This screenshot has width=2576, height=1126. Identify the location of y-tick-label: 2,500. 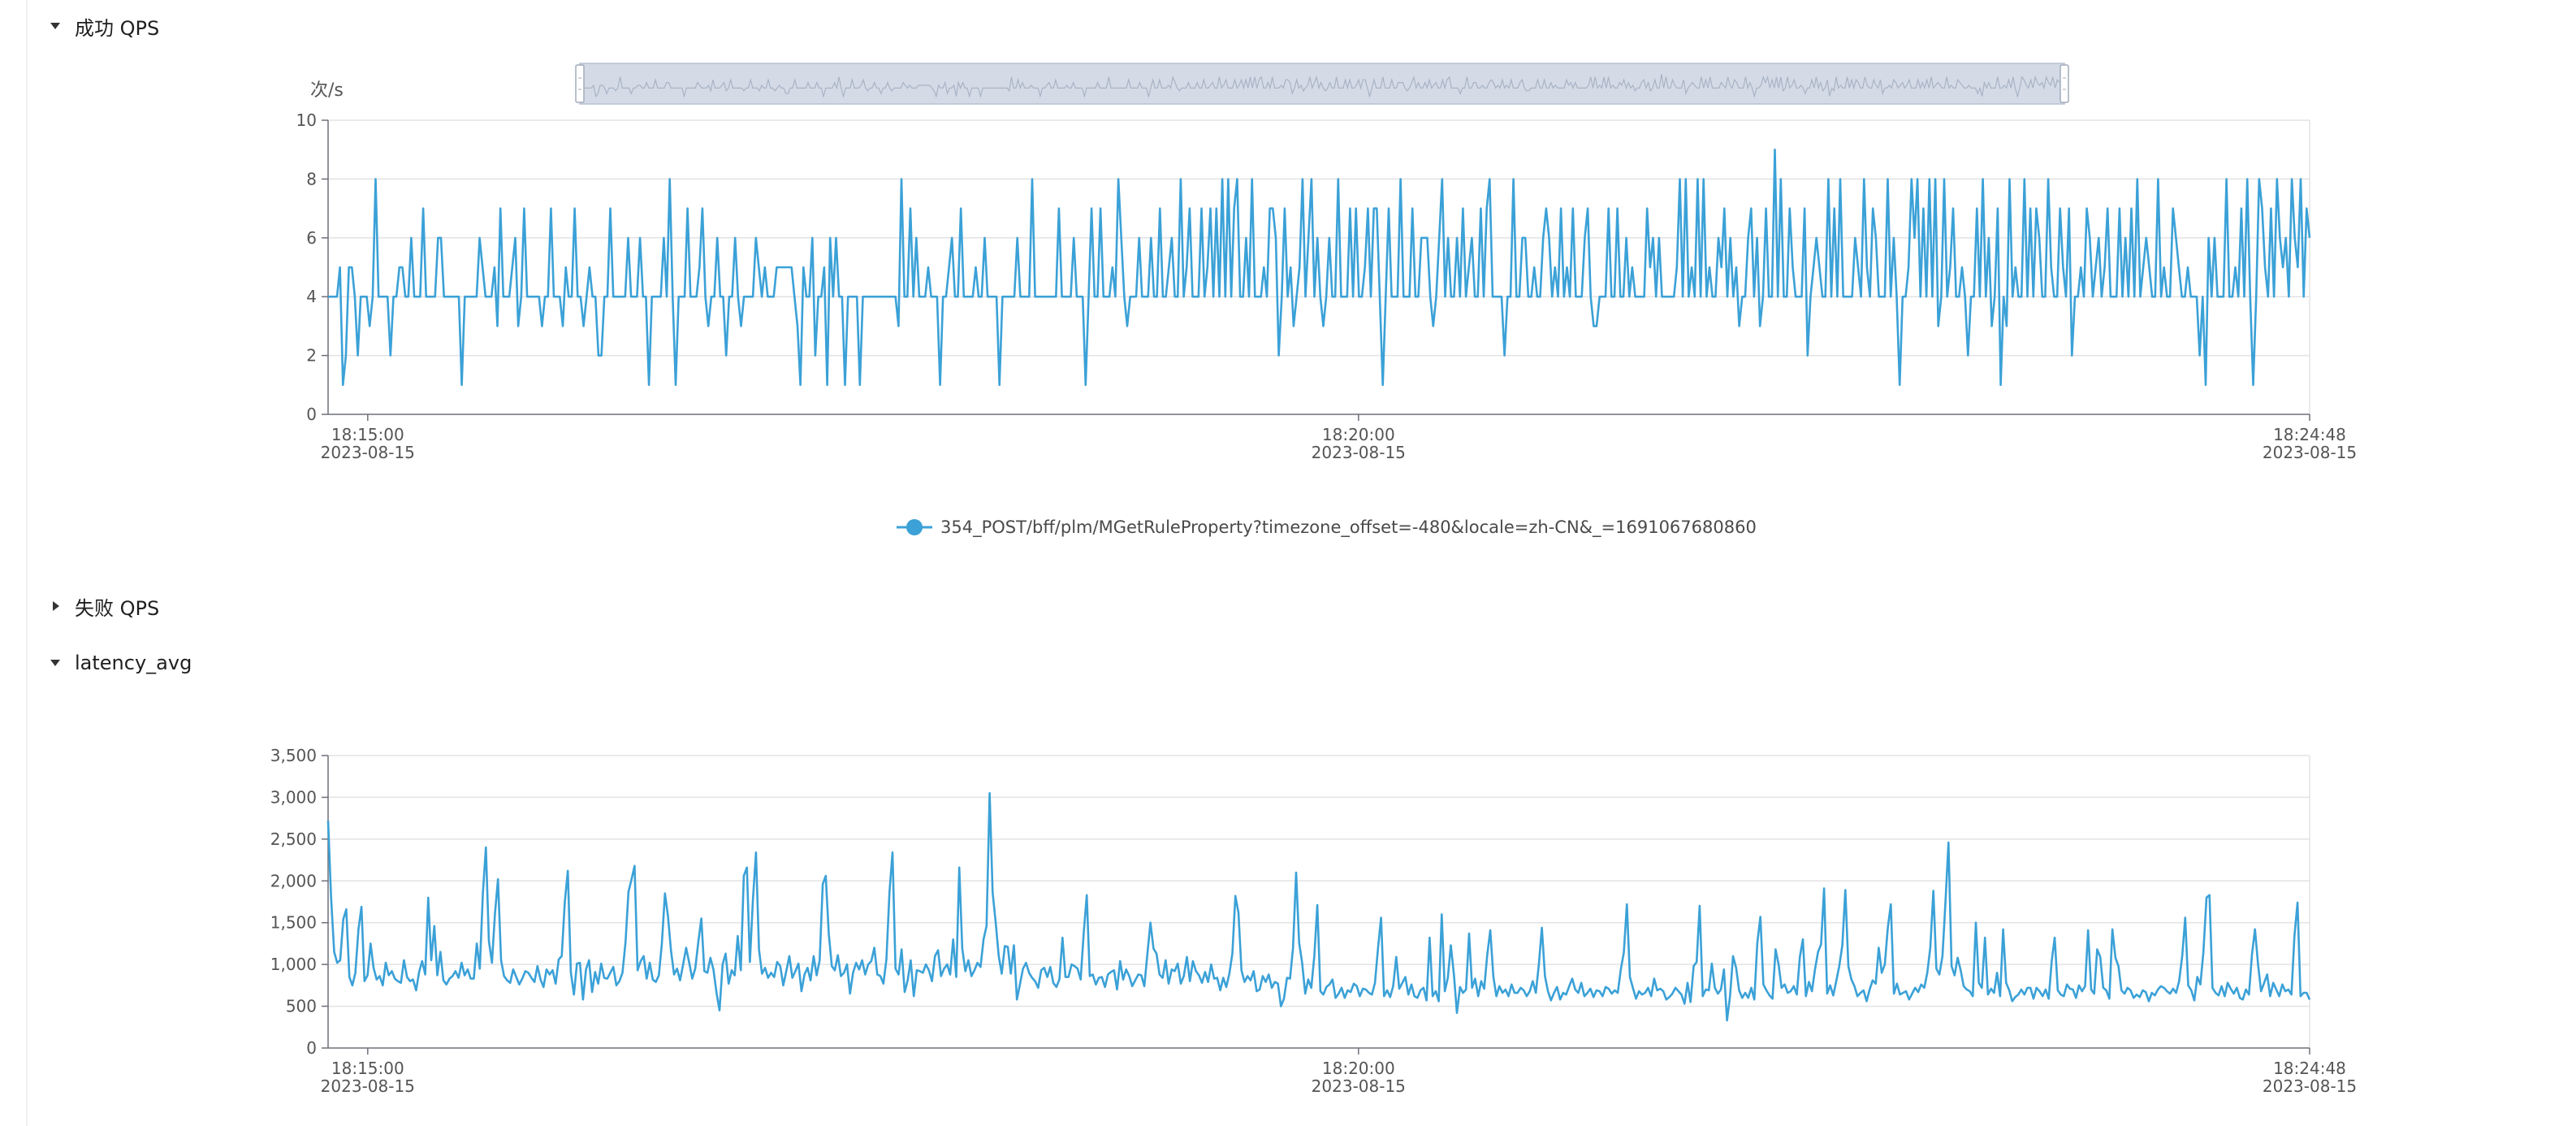
(294, 839).